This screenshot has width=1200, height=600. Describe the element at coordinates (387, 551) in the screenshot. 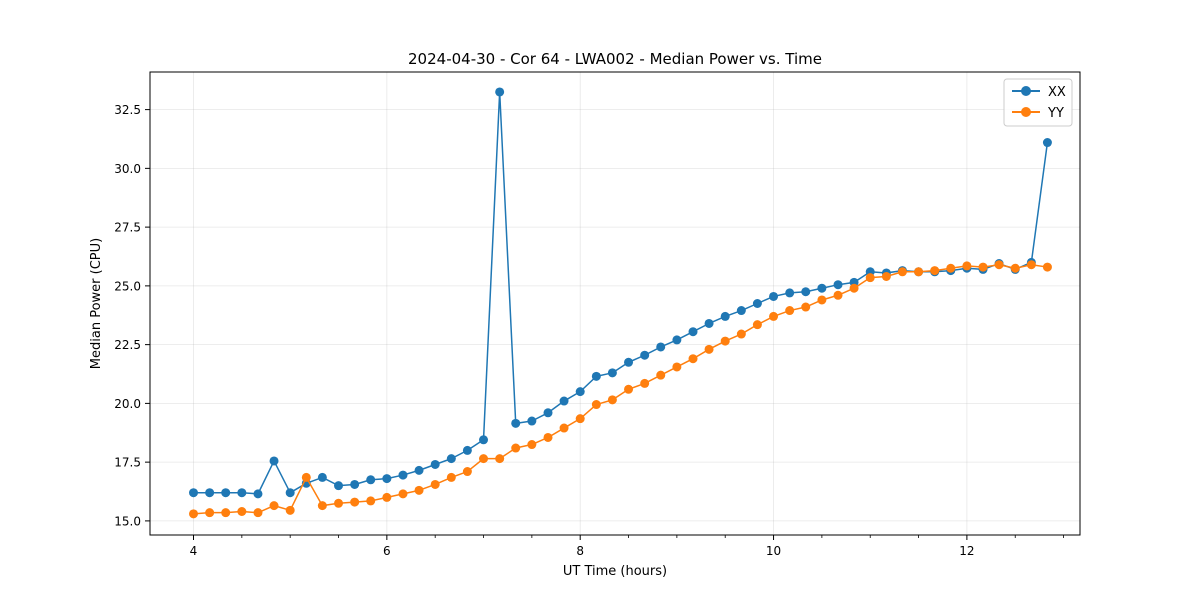

I see `x-tick-label: 6` at that location.